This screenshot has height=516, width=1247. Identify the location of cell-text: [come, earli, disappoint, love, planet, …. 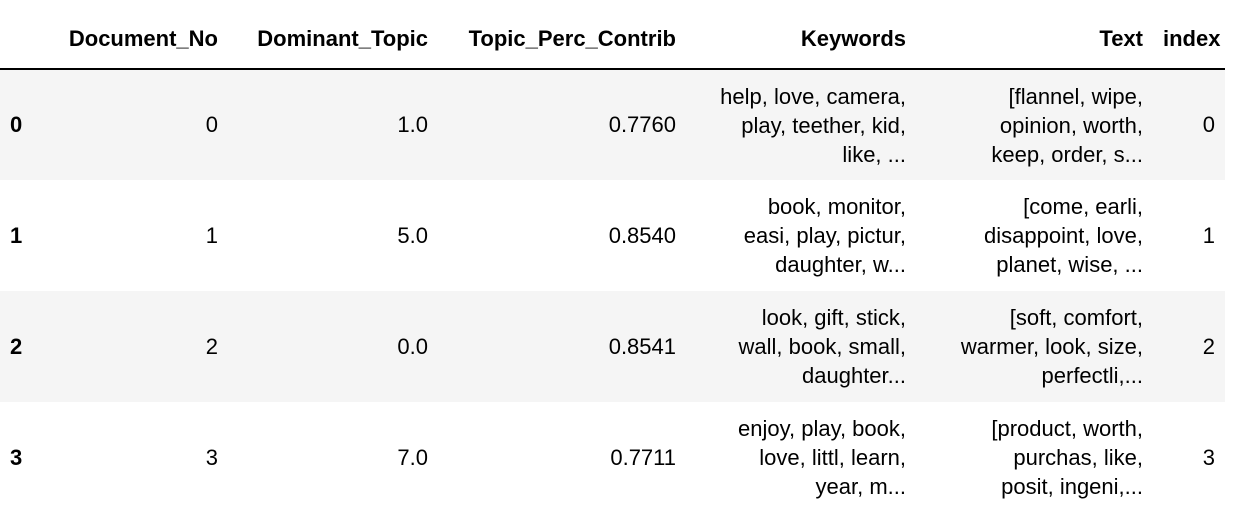
(1034, 235).